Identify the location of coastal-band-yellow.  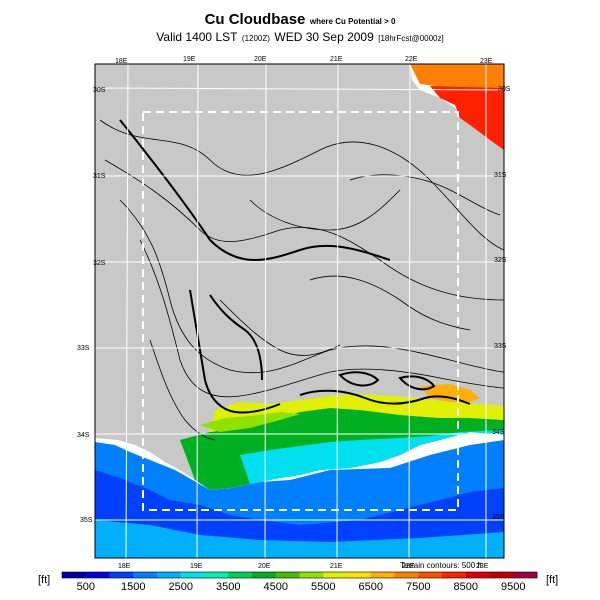
(357, 413).